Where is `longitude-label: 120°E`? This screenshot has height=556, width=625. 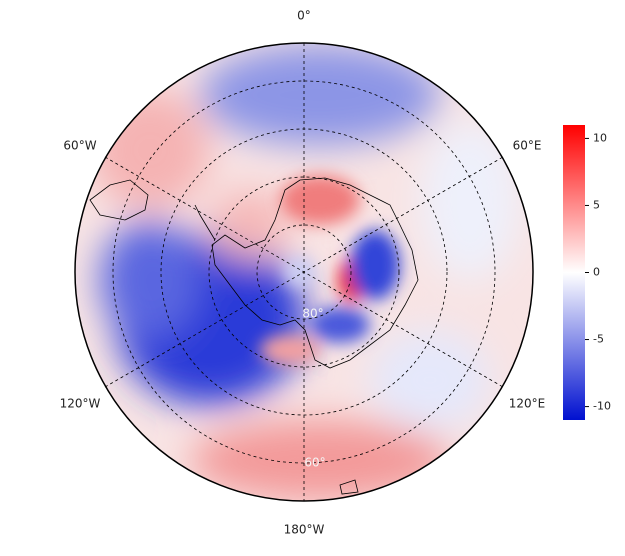
longitude-label: 120°E is located at coordinates (527, 404).